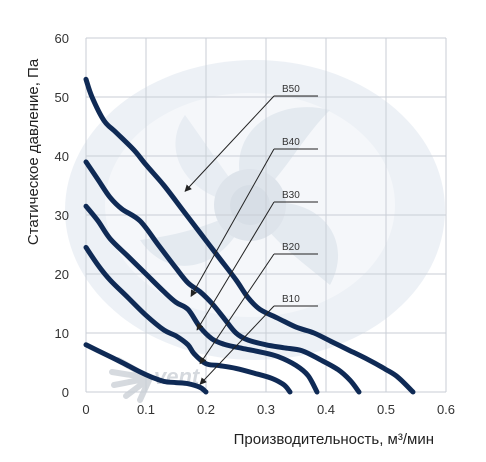 The image size is (486, 462). I want to click on curve-b20, so click(188, 319).